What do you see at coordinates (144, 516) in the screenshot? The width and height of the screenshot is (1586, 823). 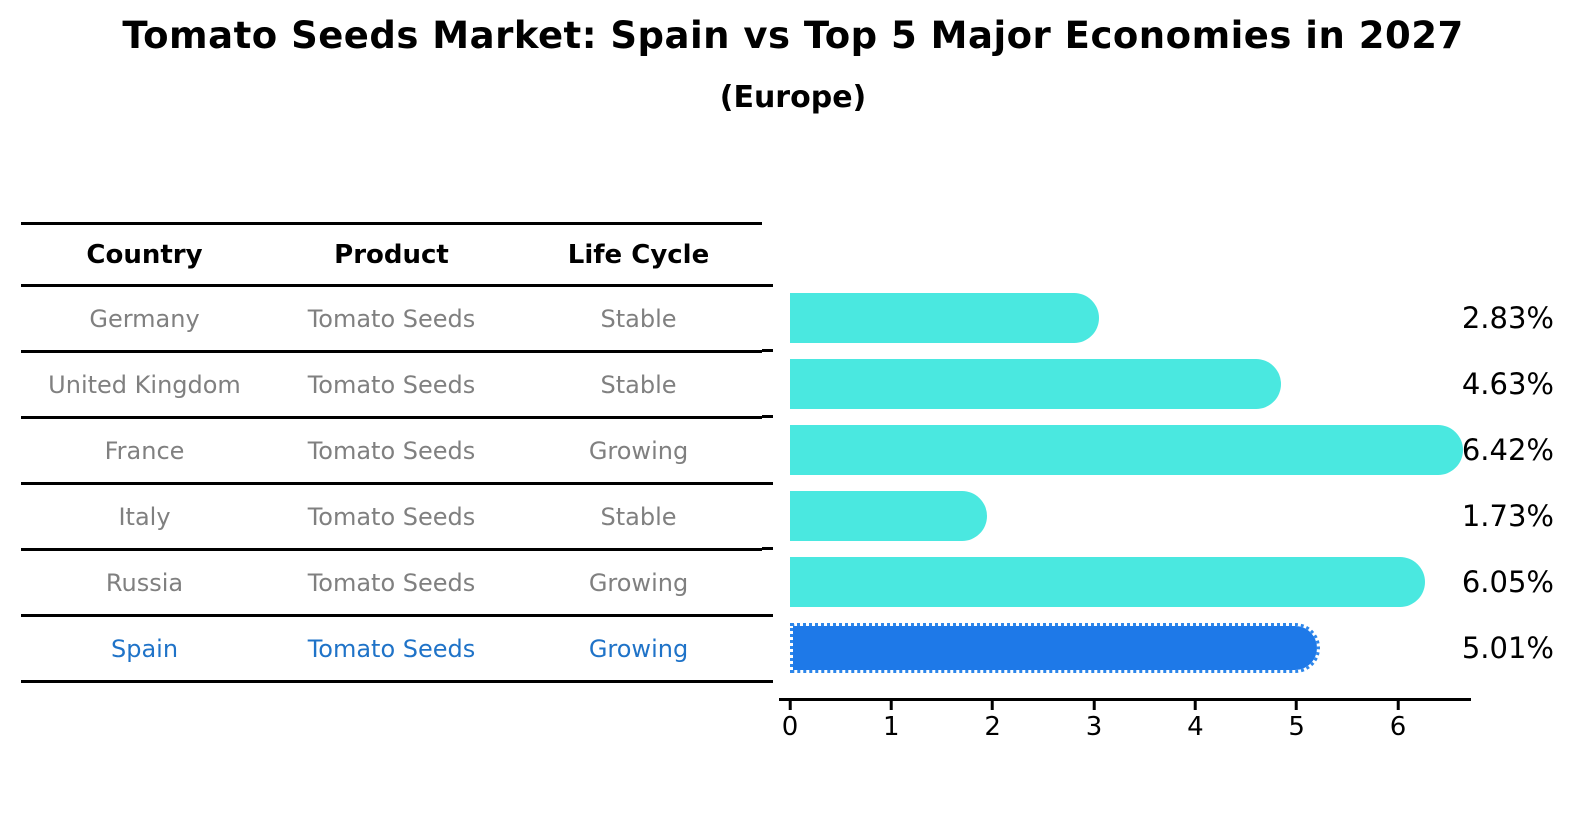 I see `cell-country: Italy` at bounding box center [144, 516].